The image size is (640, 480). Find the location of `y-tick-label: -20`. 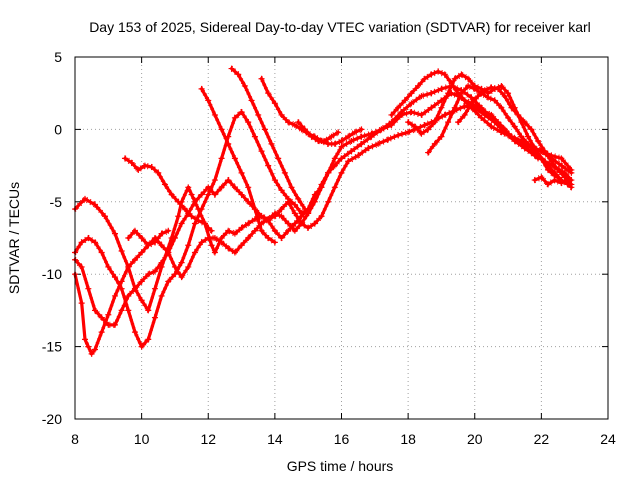

y-tick-label: -20 is located at coordinates (52, 419).